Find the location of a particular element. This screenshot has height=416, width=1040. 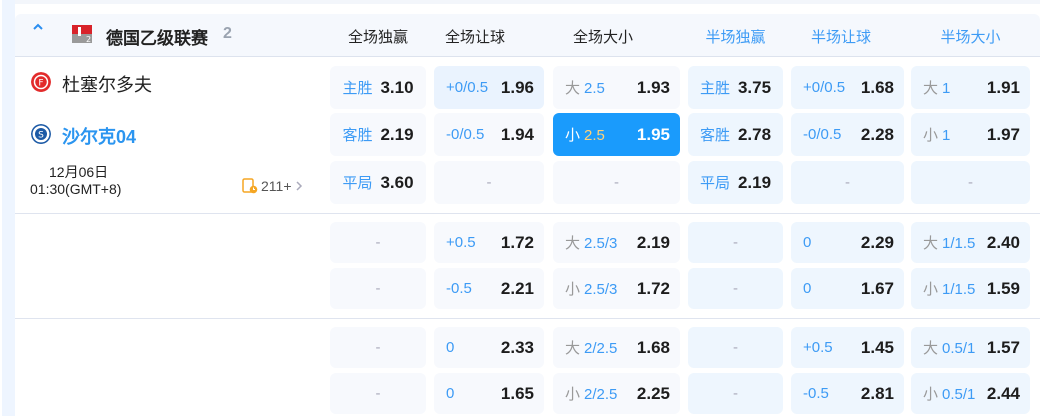

odds-cell-ht-1x2: 平局 2.19 is located at coordinates (735, 182).